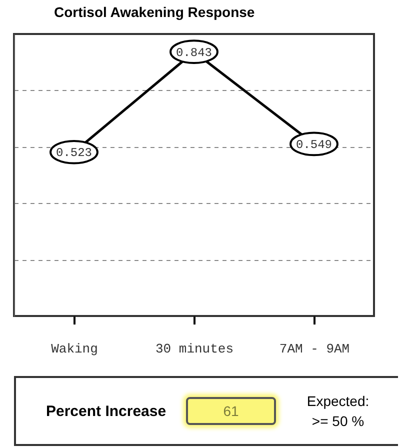  Describe the element at coordinates (231, 411) in the screenshot. I see `text: 61` at that location.